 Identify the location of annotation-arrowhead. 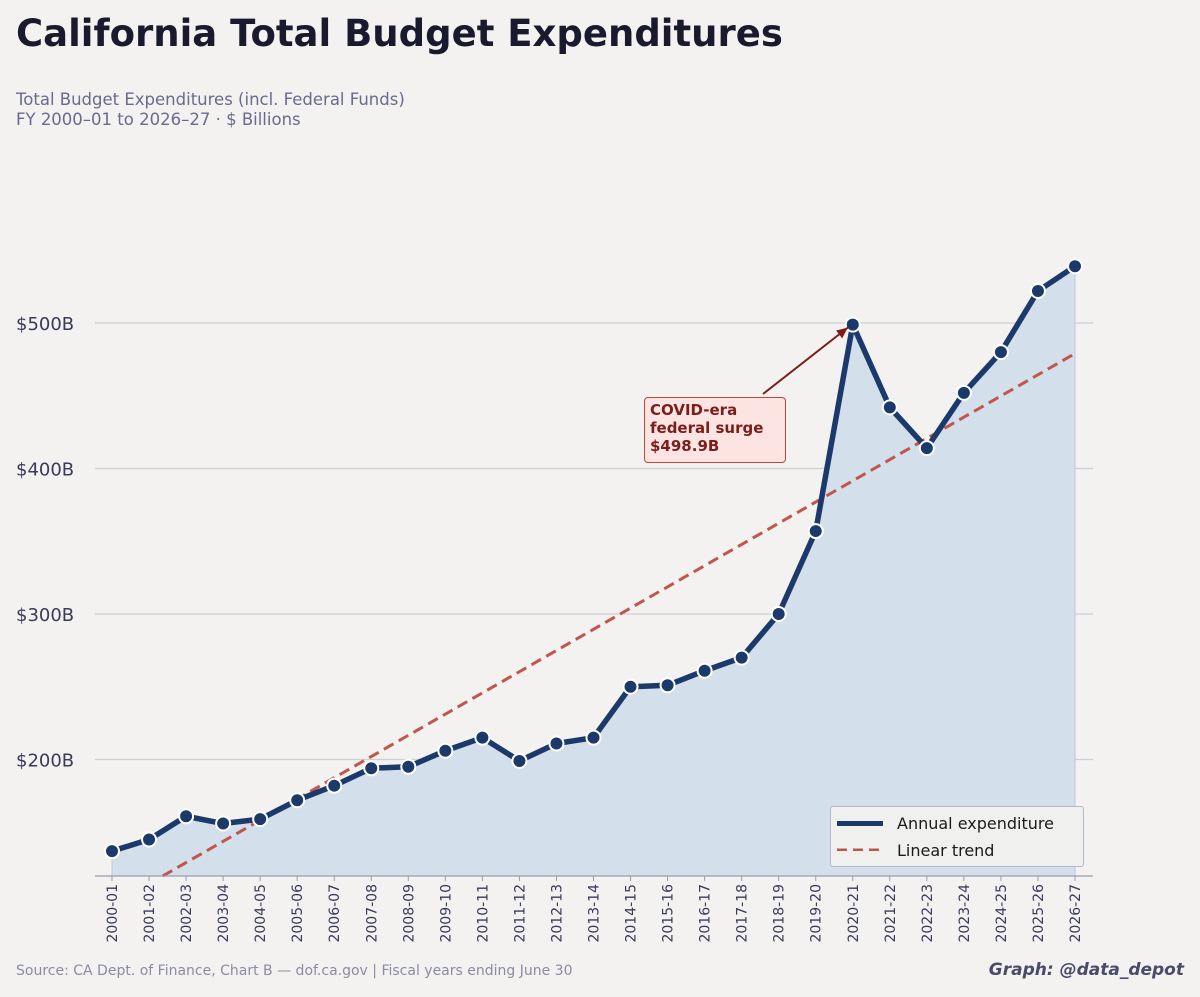
(842, 333).